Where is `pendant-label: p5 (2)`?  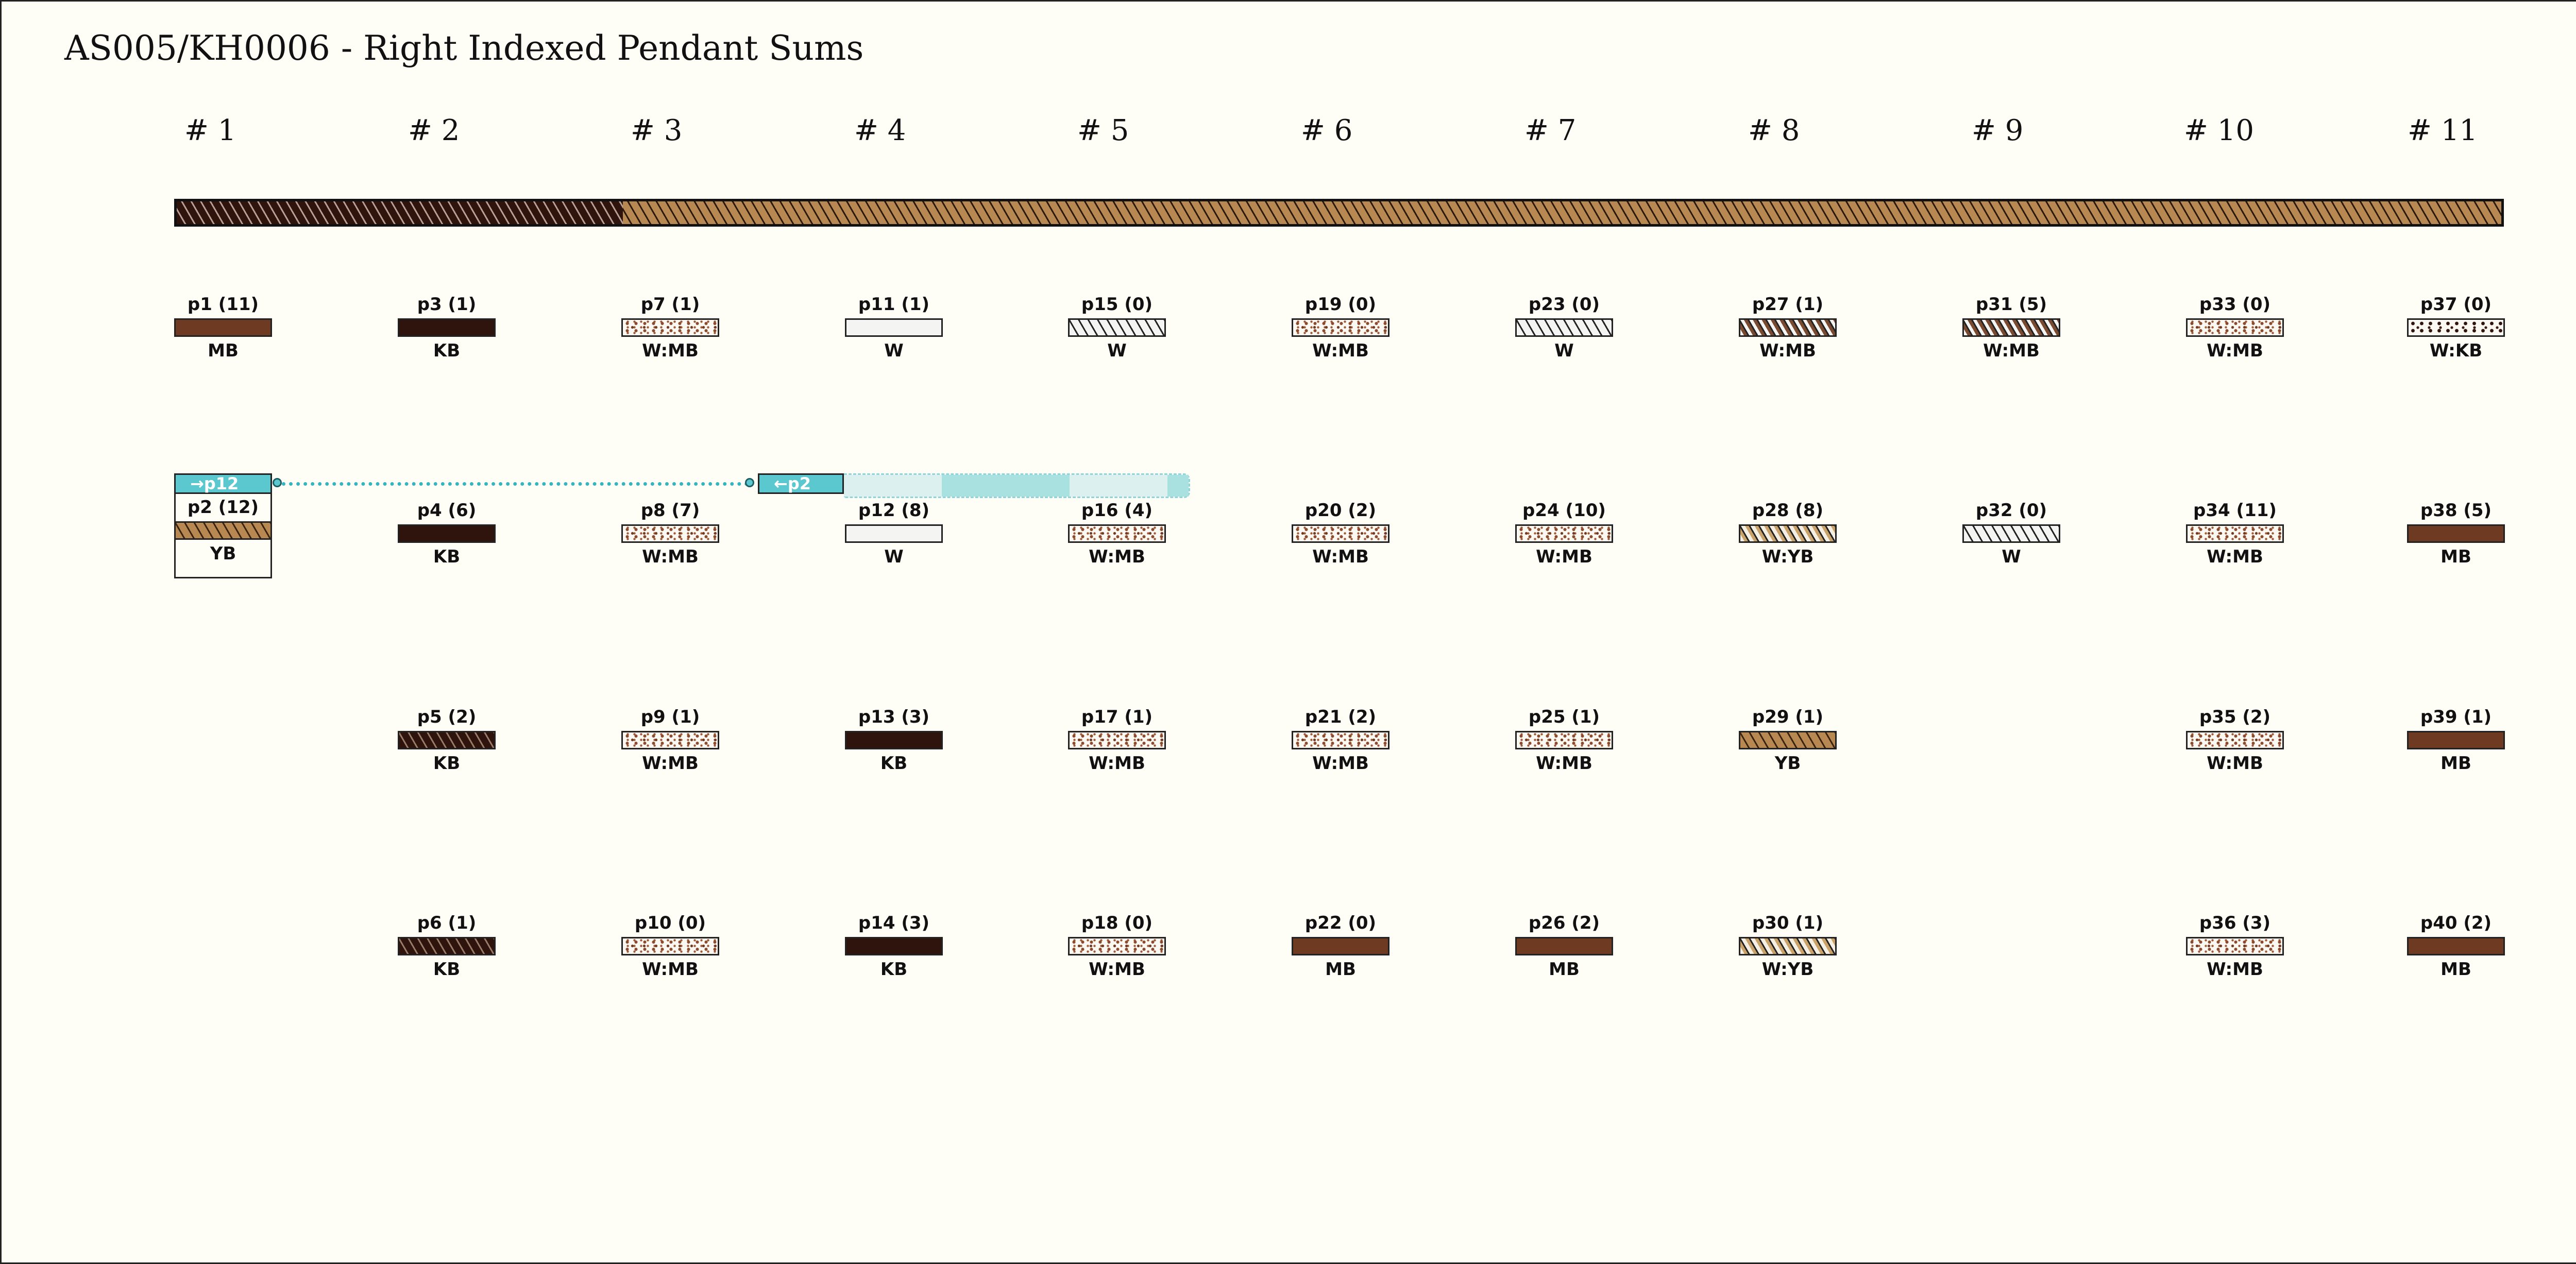 pendant-label: p5 (2) is located at coordinates (447, 717).